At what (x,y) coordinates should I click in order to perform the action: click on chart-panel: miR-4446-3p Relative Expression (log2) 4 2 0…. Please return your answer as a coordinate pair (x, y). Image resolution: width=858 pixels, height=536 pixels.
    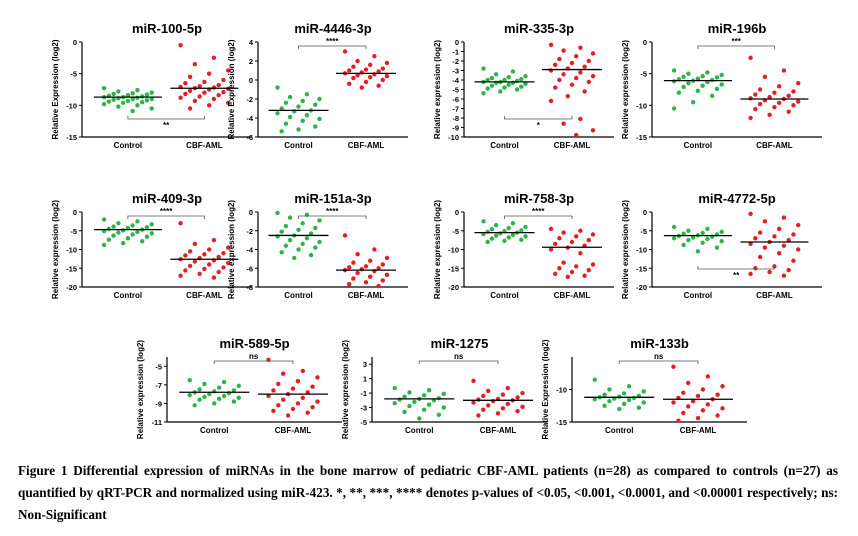
    Looking at the image, I should click on (317, 85).